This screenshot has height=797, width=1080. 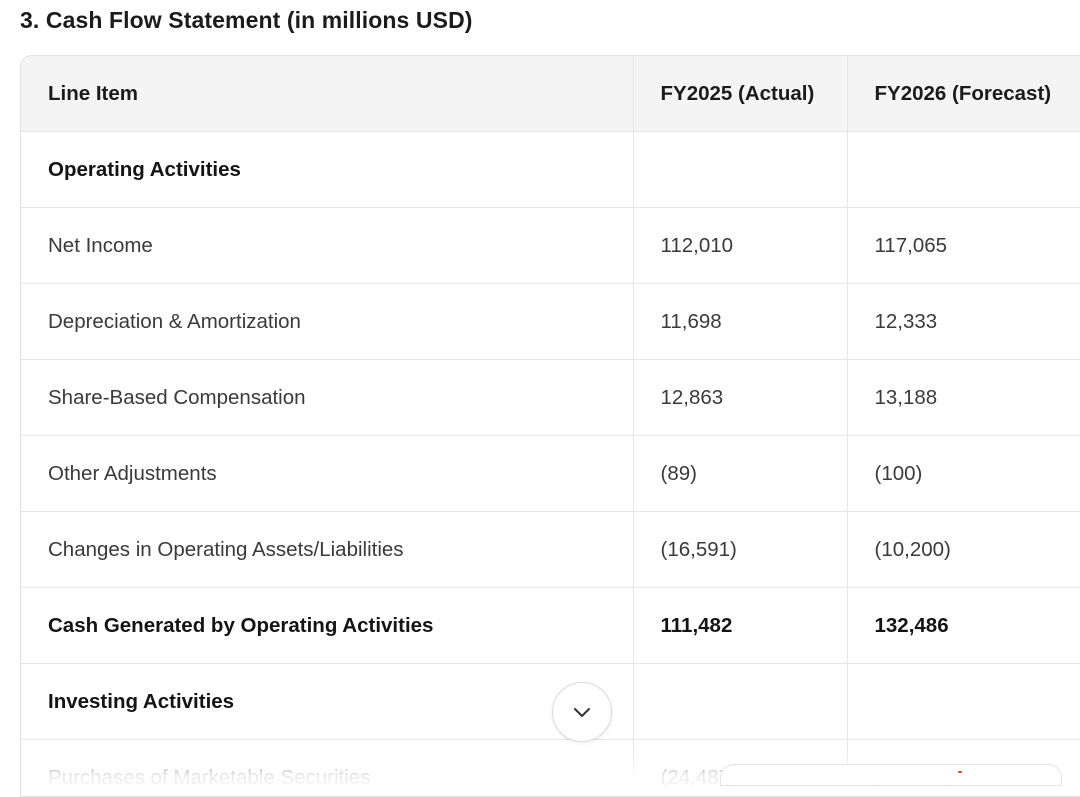 What do you see at coordinates (891, 775) in the screenshot?
I see `composer-input-edge` at bounding box center [891, 775].